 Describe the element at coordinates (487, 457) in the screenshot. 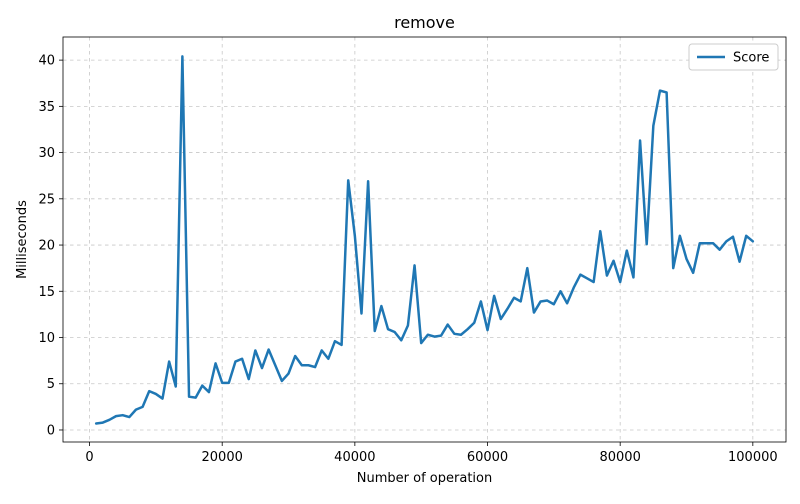

I see `x-tick-label: 60000` at that location.